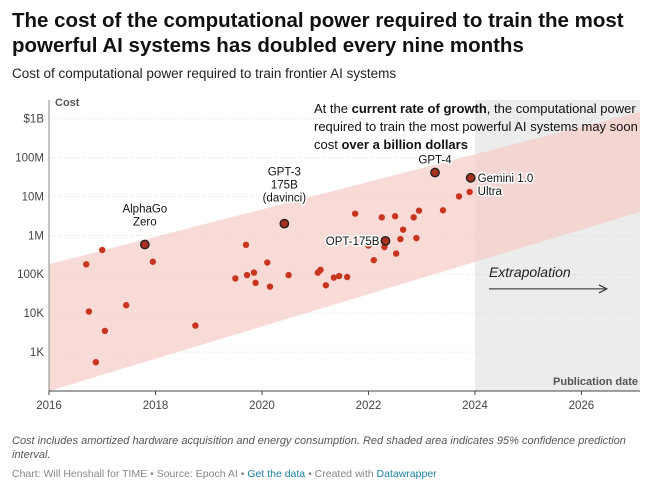 The width and height of the screenshot is (656, 491). I want to click on datawrapper-link: Datawrapper, so click(406, 474).